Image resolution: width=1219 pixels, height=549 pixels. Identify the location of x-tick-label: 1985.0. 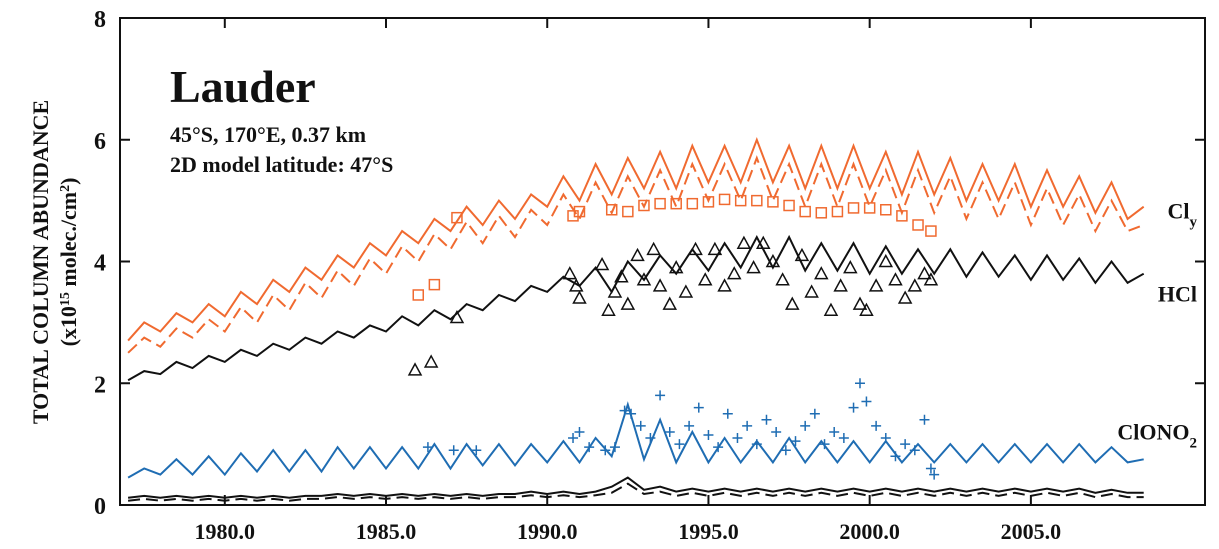
(386, 531).